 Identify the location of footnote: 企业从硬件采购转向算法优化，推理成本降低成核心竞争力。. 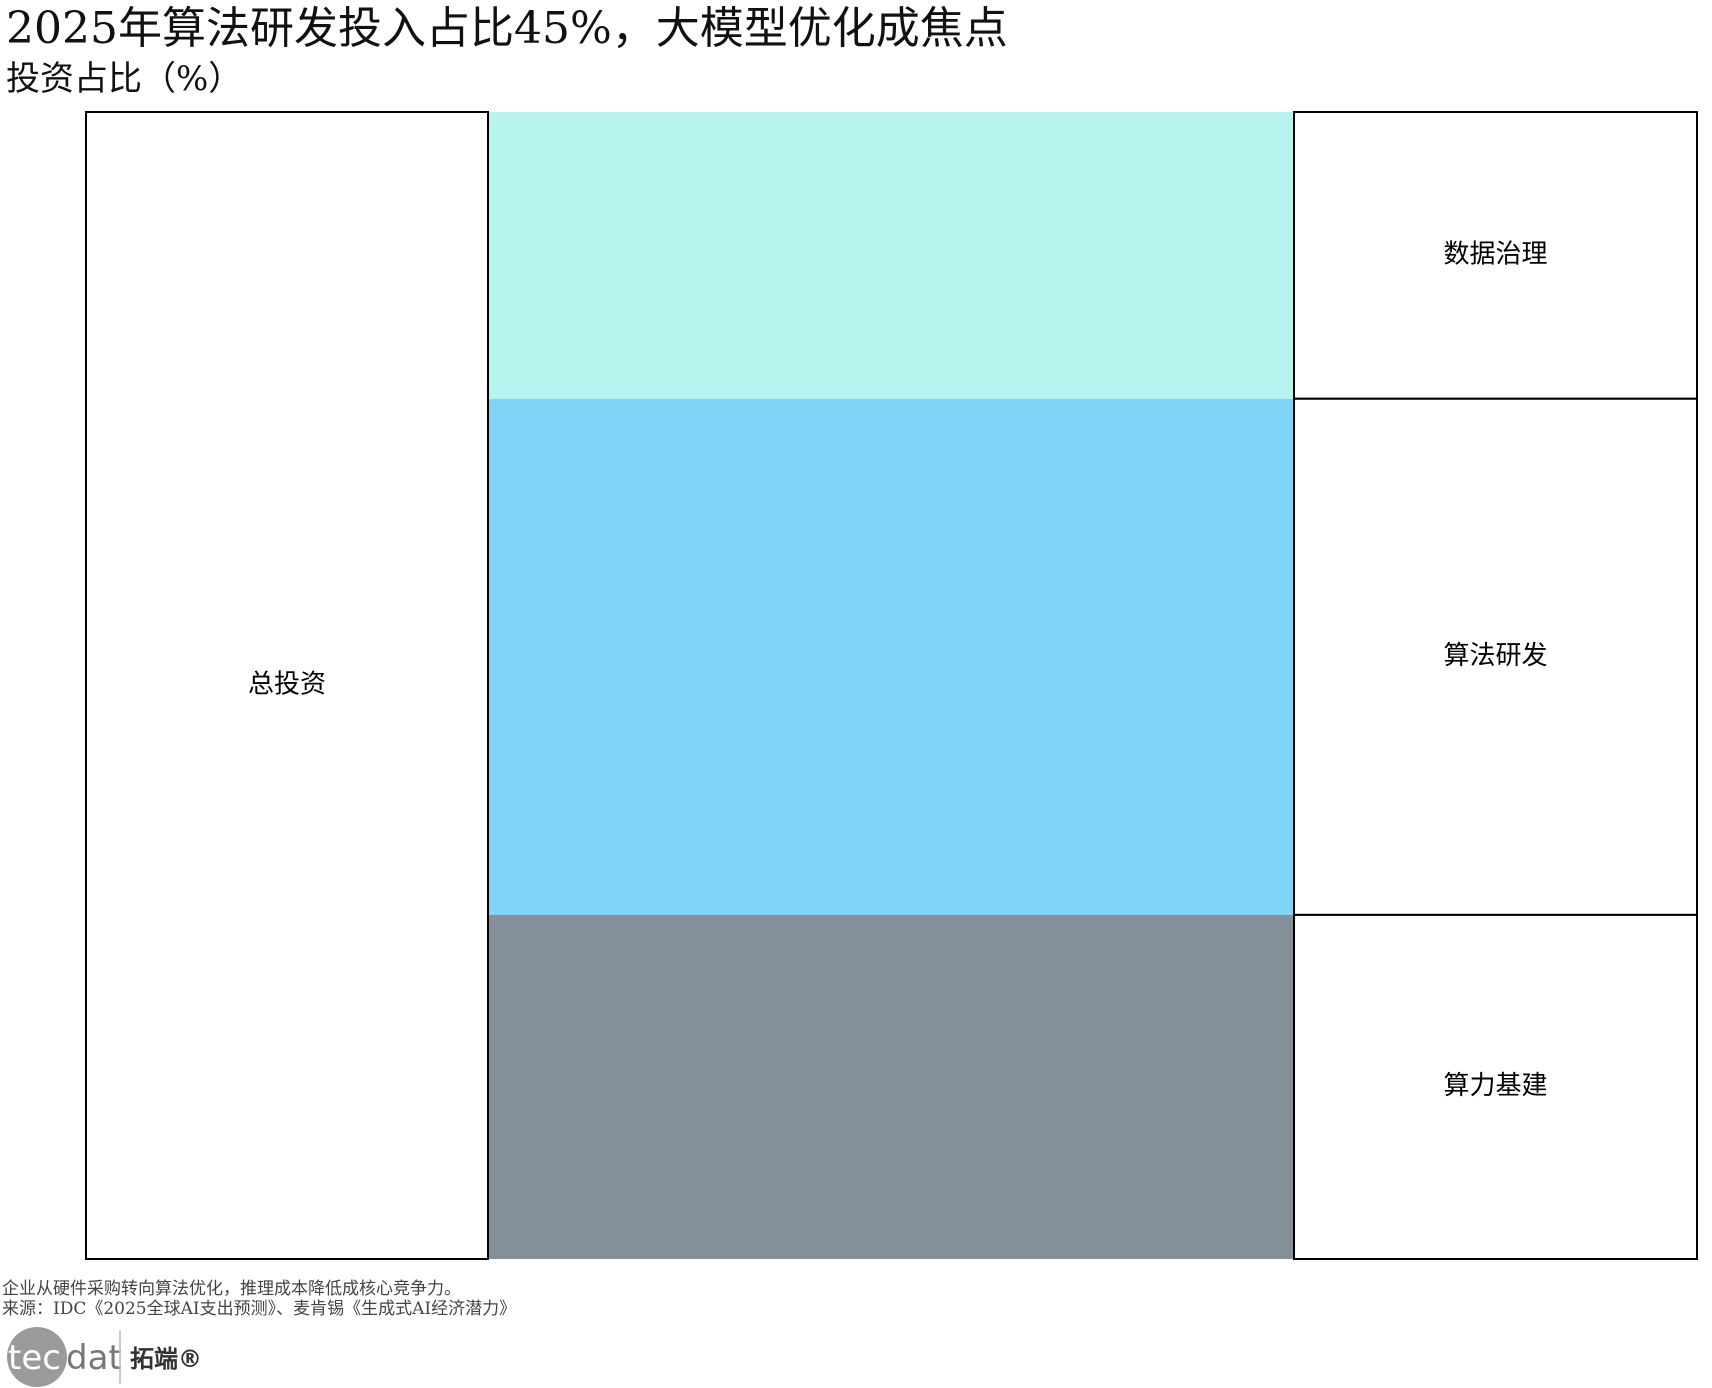
(231, 1289).